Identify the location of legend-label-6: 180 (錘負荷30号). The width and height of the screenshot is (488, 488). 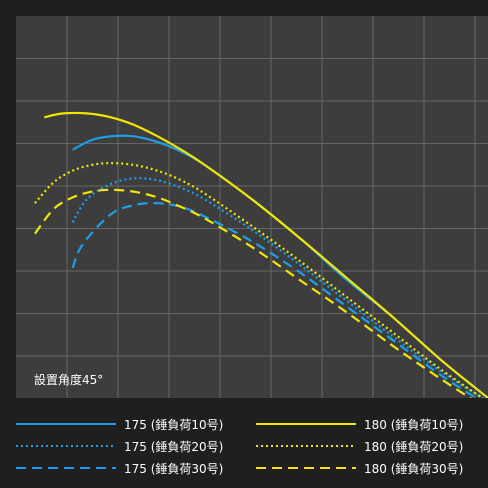
(413, 468).